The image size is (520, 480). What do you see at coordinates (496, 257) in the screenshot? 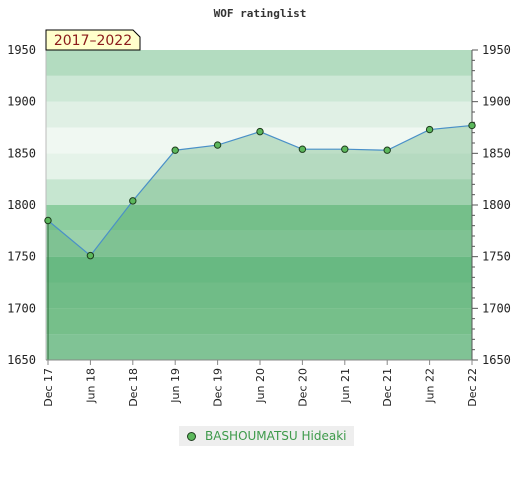
I see `y-tick-label-right: 1750` at bounding box center [496, 257].